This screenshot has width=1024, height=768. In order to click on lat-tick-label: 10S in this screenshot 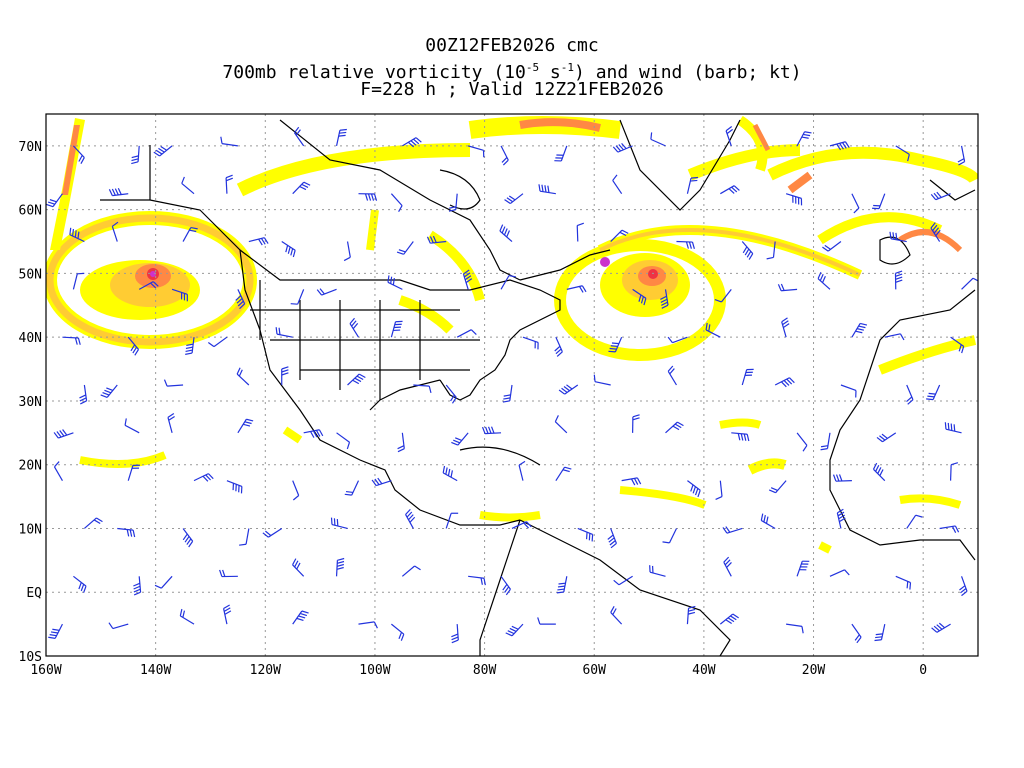, I will do `click(30, 657)`.